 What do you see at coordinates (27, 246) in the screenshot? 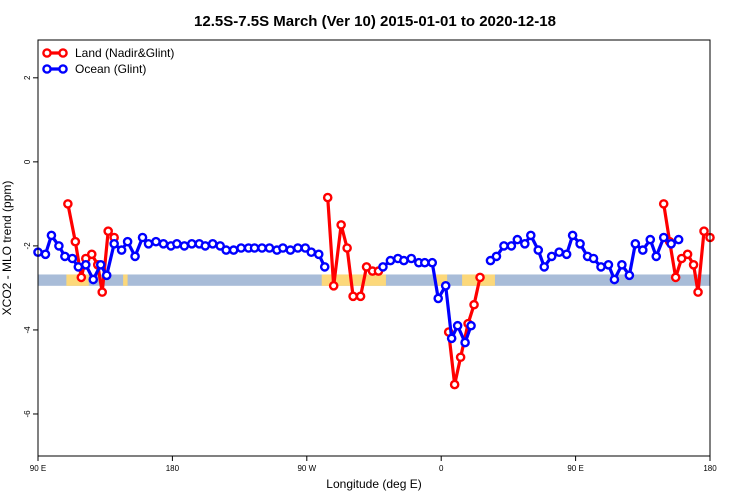
I see `y-tick-label: -2` at bounding box center [27, 246].